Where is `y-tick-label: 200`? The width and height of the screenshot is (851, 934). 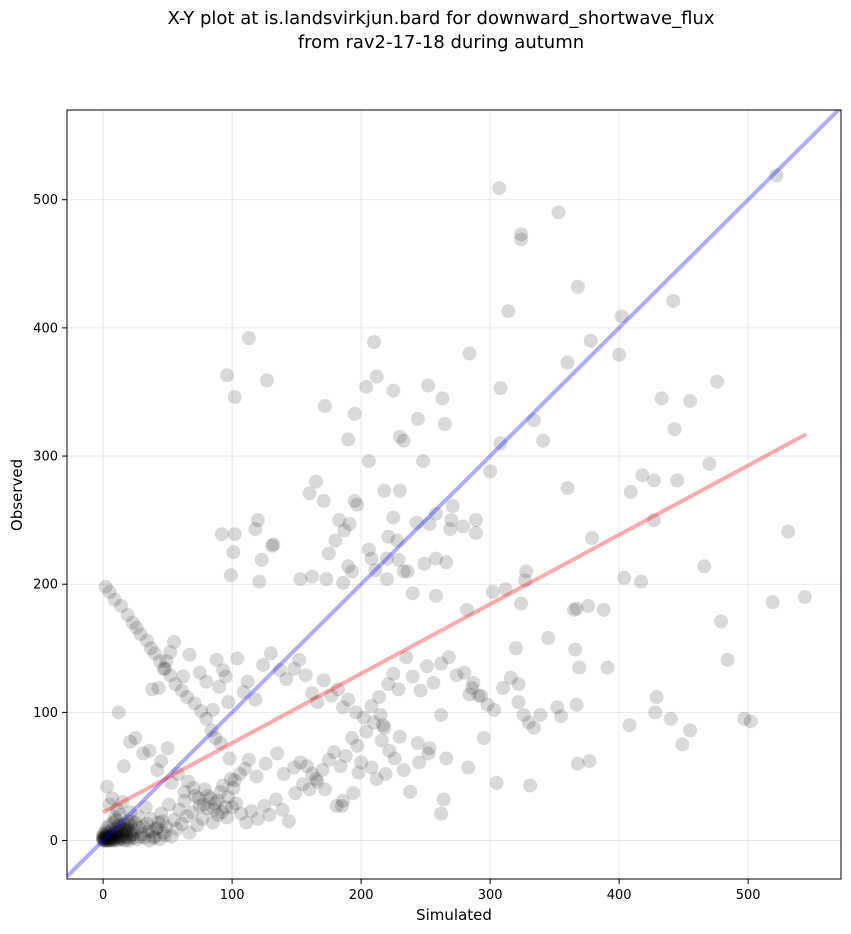
y-tick-label: 200 is located at coordinates (45, 585).